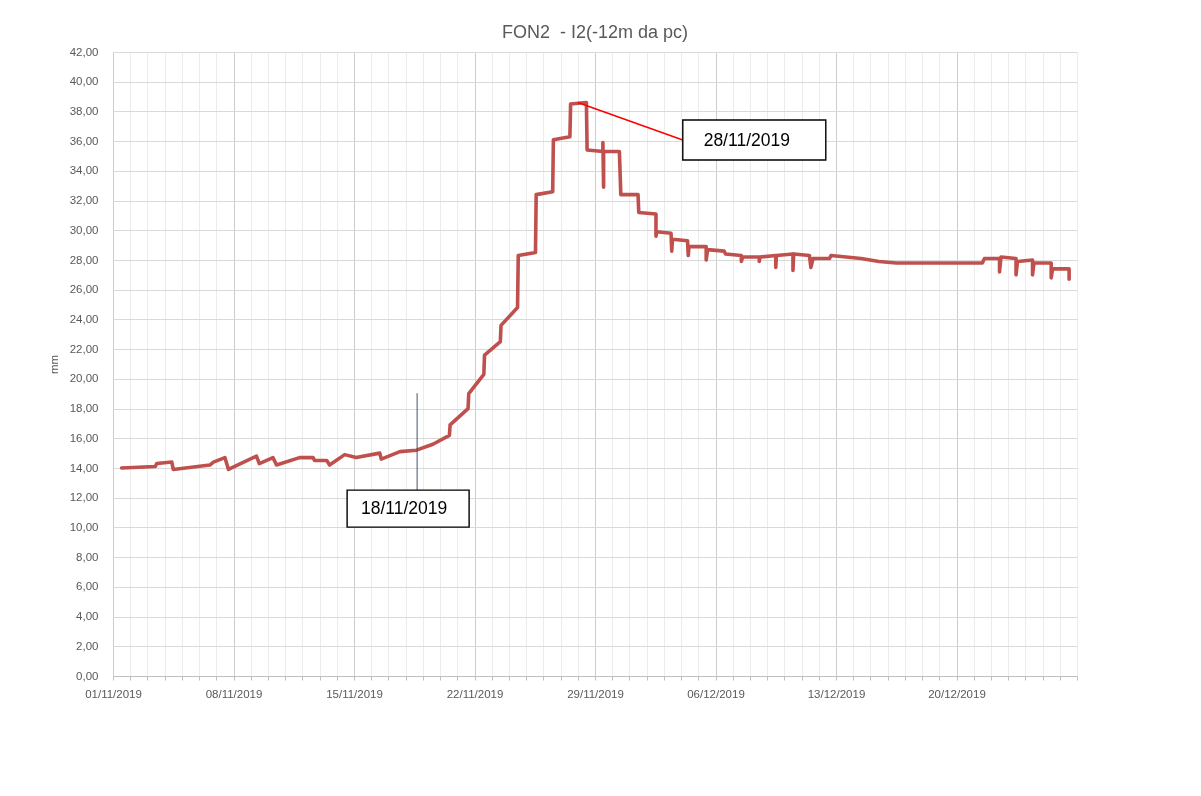 The image size is (1201, 796). What do you see at coordinates (84, 467) in the screenshot?
I see `y-tick-label: 14,00` at bounding box center [84, 467].